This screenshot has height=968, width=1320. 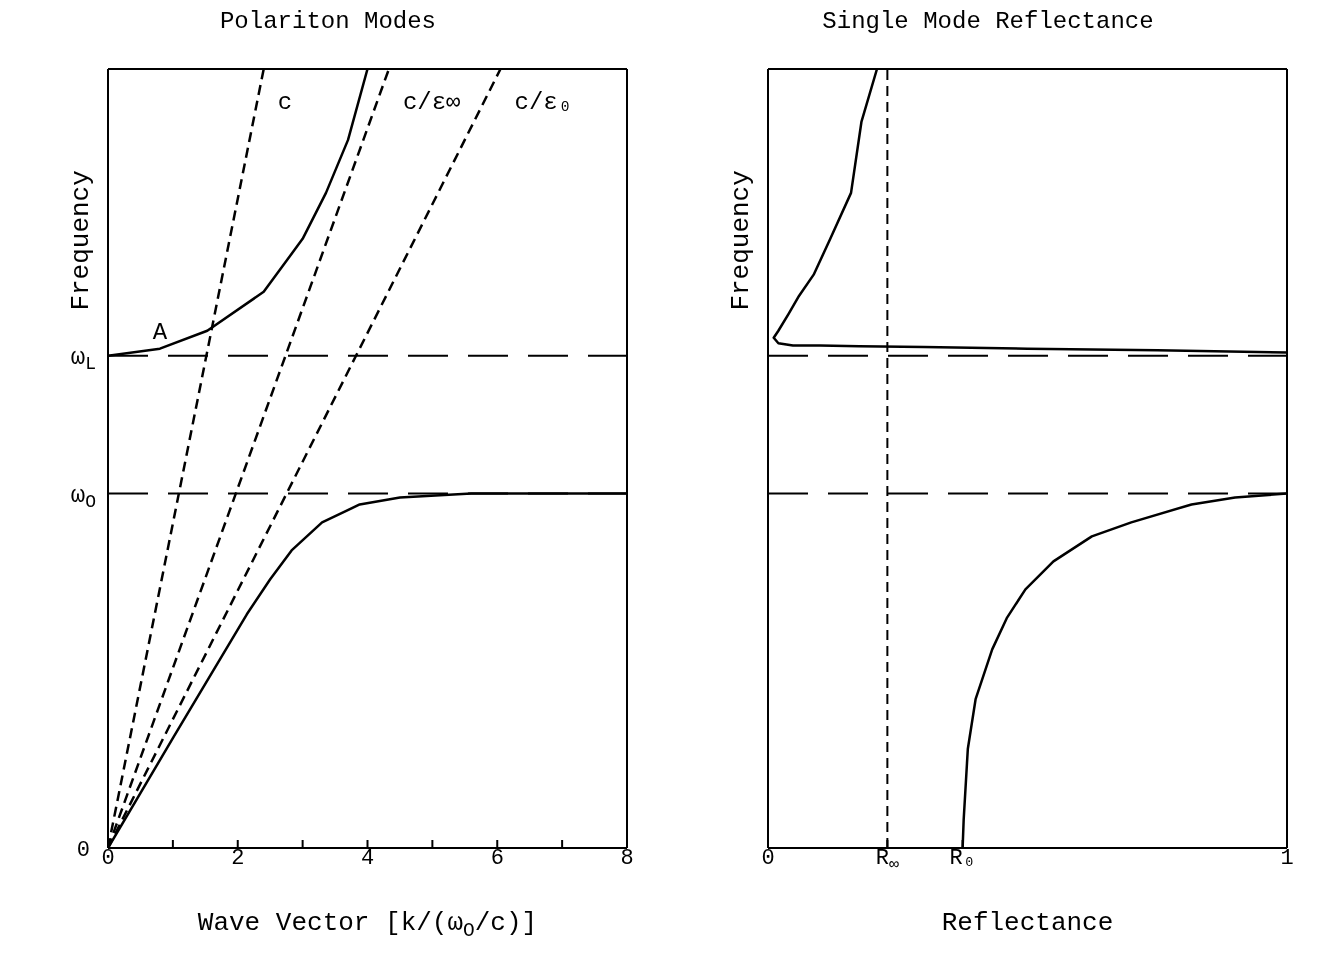 What do you see at coordinates (160, 333) in the screenshot?
I see `annotation: A` at bounding box center [160, 333].